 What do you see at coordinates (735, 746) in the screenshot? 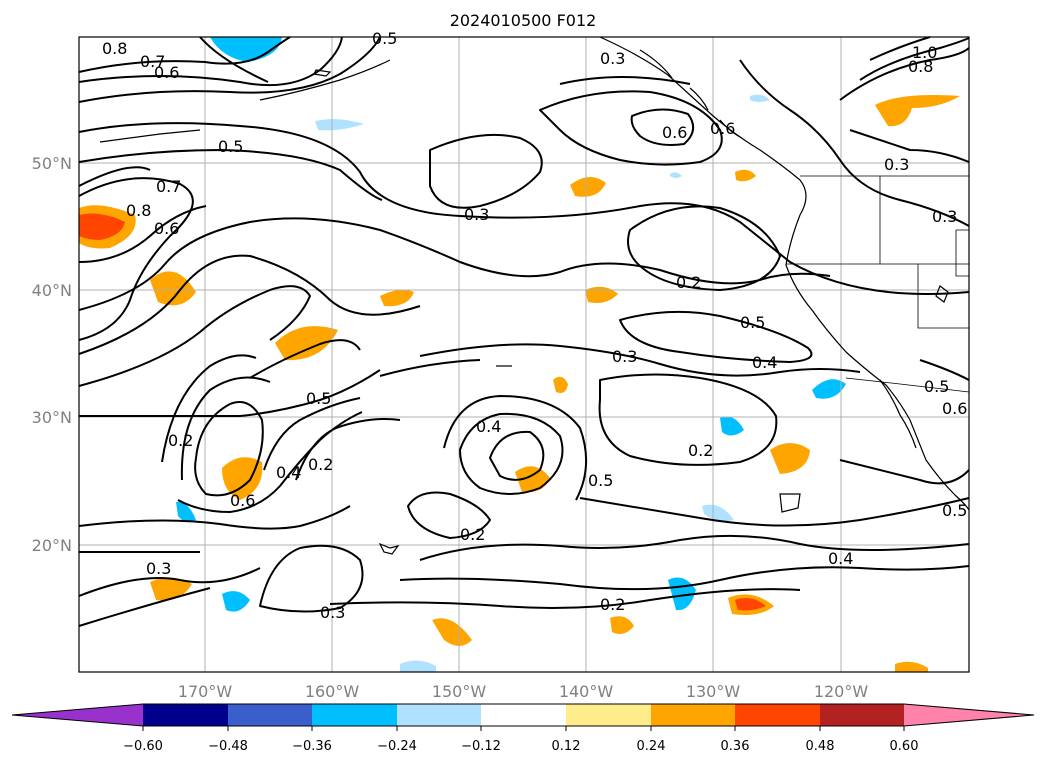
I see `colorbar-tick-label: 0.36` at bounding box center [735, 746].